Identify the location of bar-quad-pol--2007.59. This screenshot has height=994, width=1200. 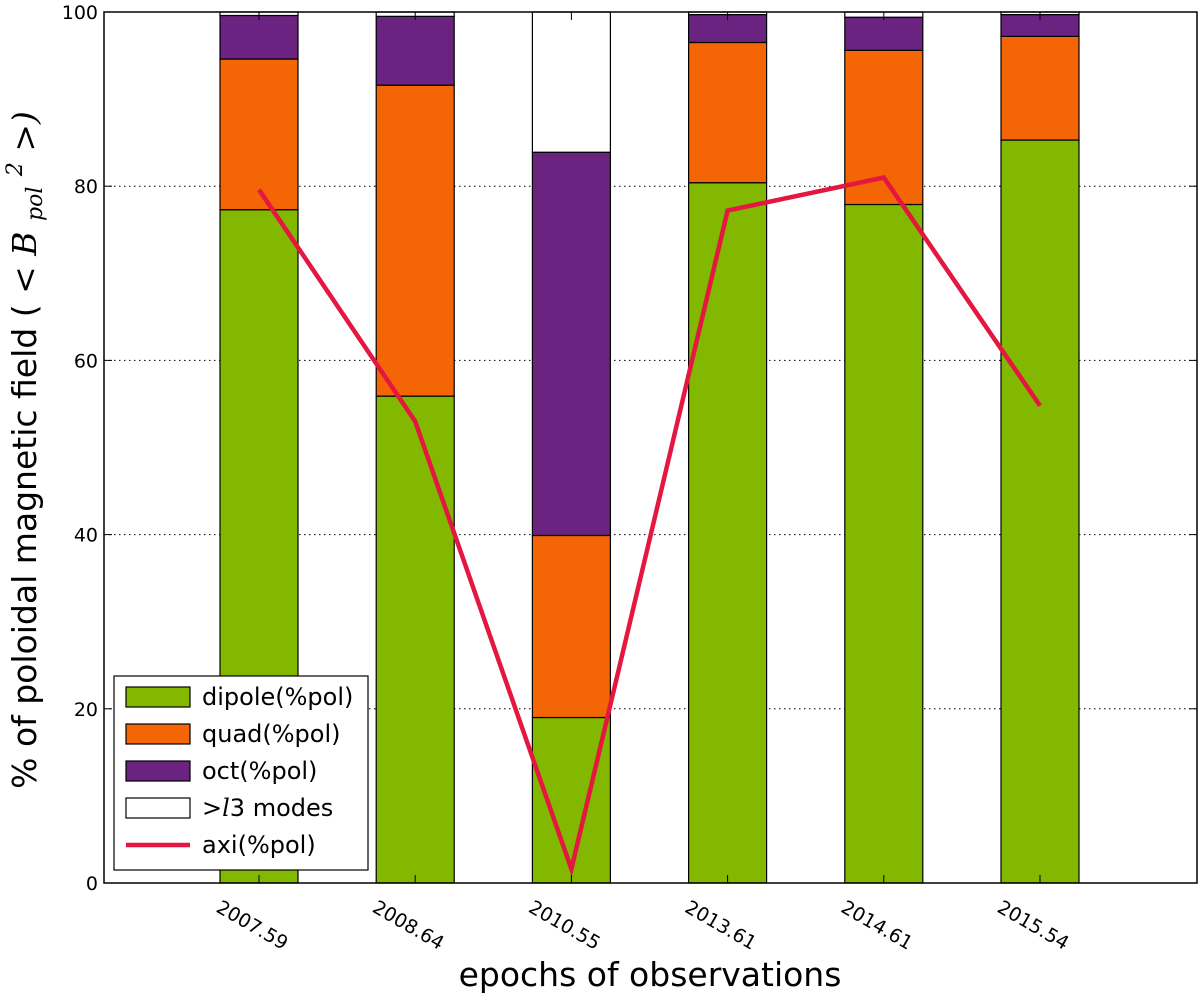
(259, 134).